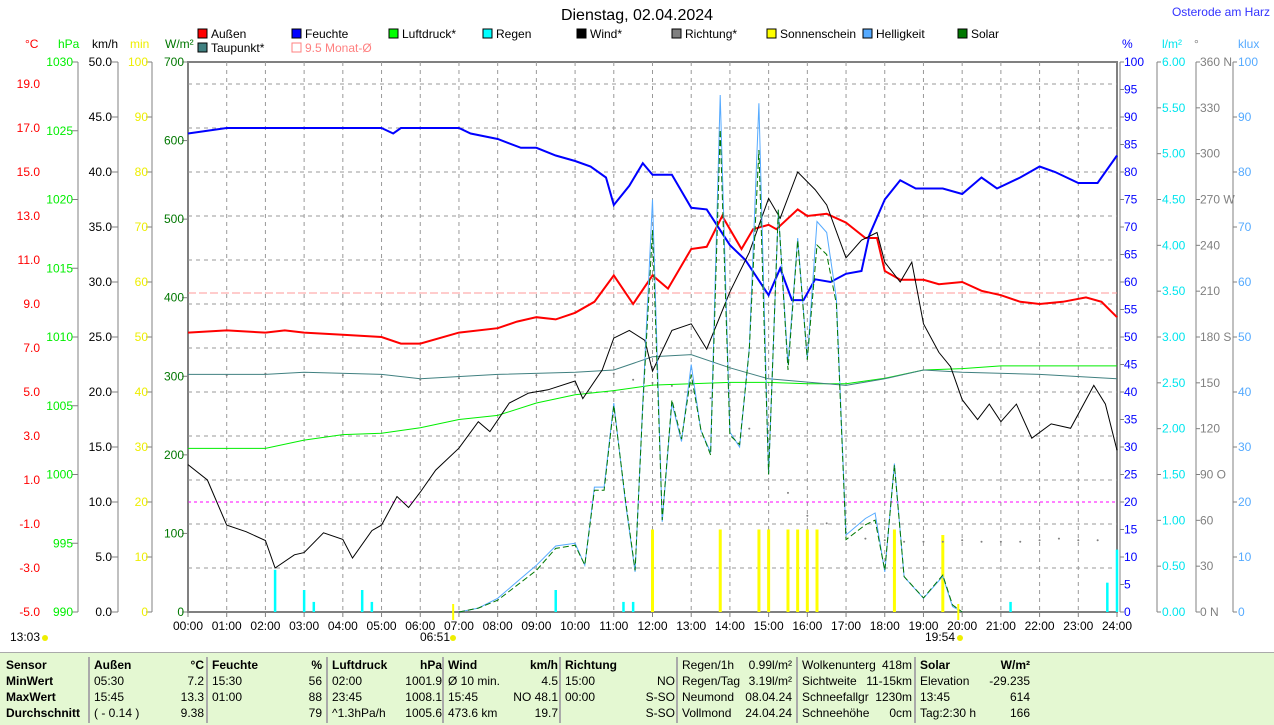  I want to click on x-tick-label: 17:00, so click(846, 626).